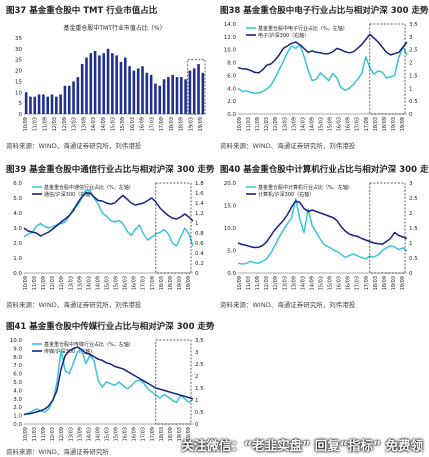 This screenshot has width=429, height=457. Describe the element at coordinates (18, 93) in the screenshot. I see `y-tick-label: 10` at that location.